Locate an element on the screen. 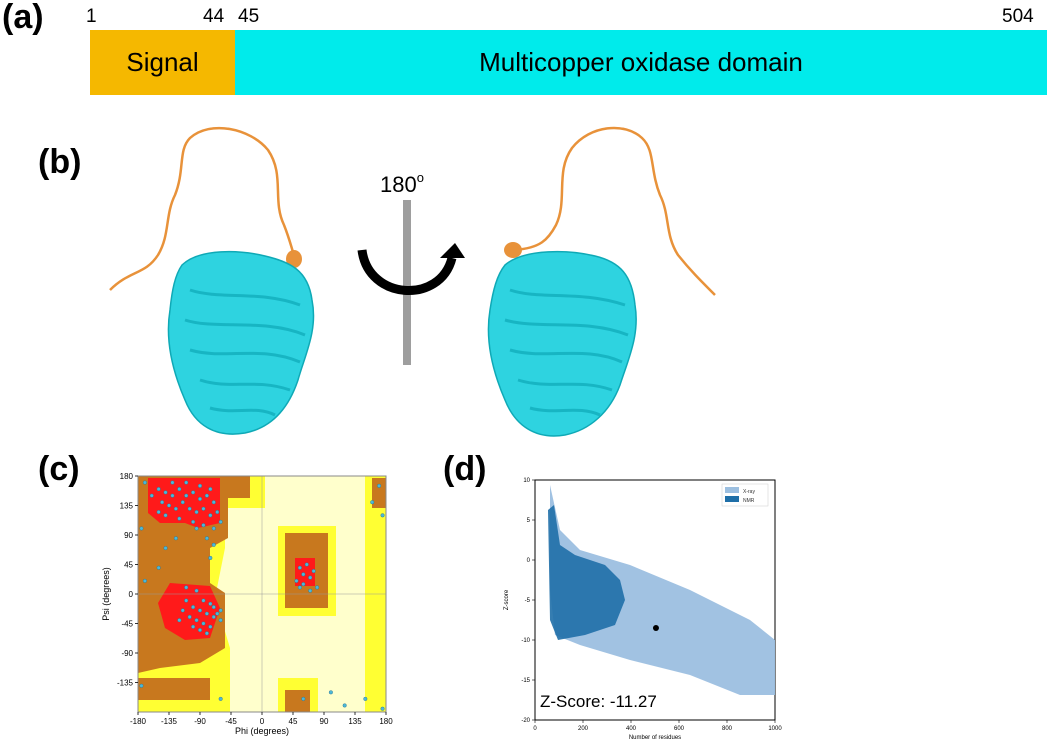 This screenshot has height=745, width=1052. zscore-x-tick-label: 200 is located at coordinates (583, 729).